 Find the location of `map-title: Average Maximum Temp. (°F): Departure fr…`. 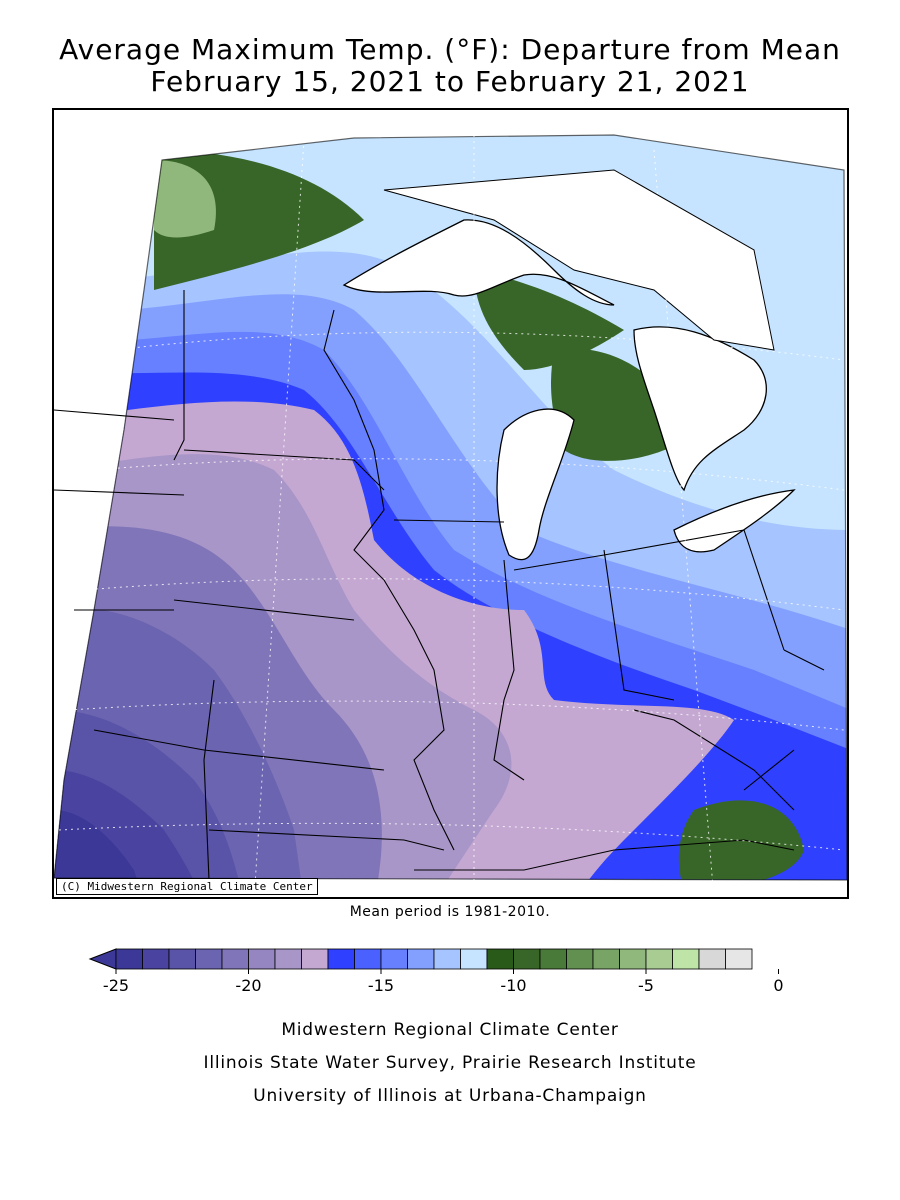

map-title: Average Maximum Temp. (°F): Departure fr… is located at coordinates (450, 49).